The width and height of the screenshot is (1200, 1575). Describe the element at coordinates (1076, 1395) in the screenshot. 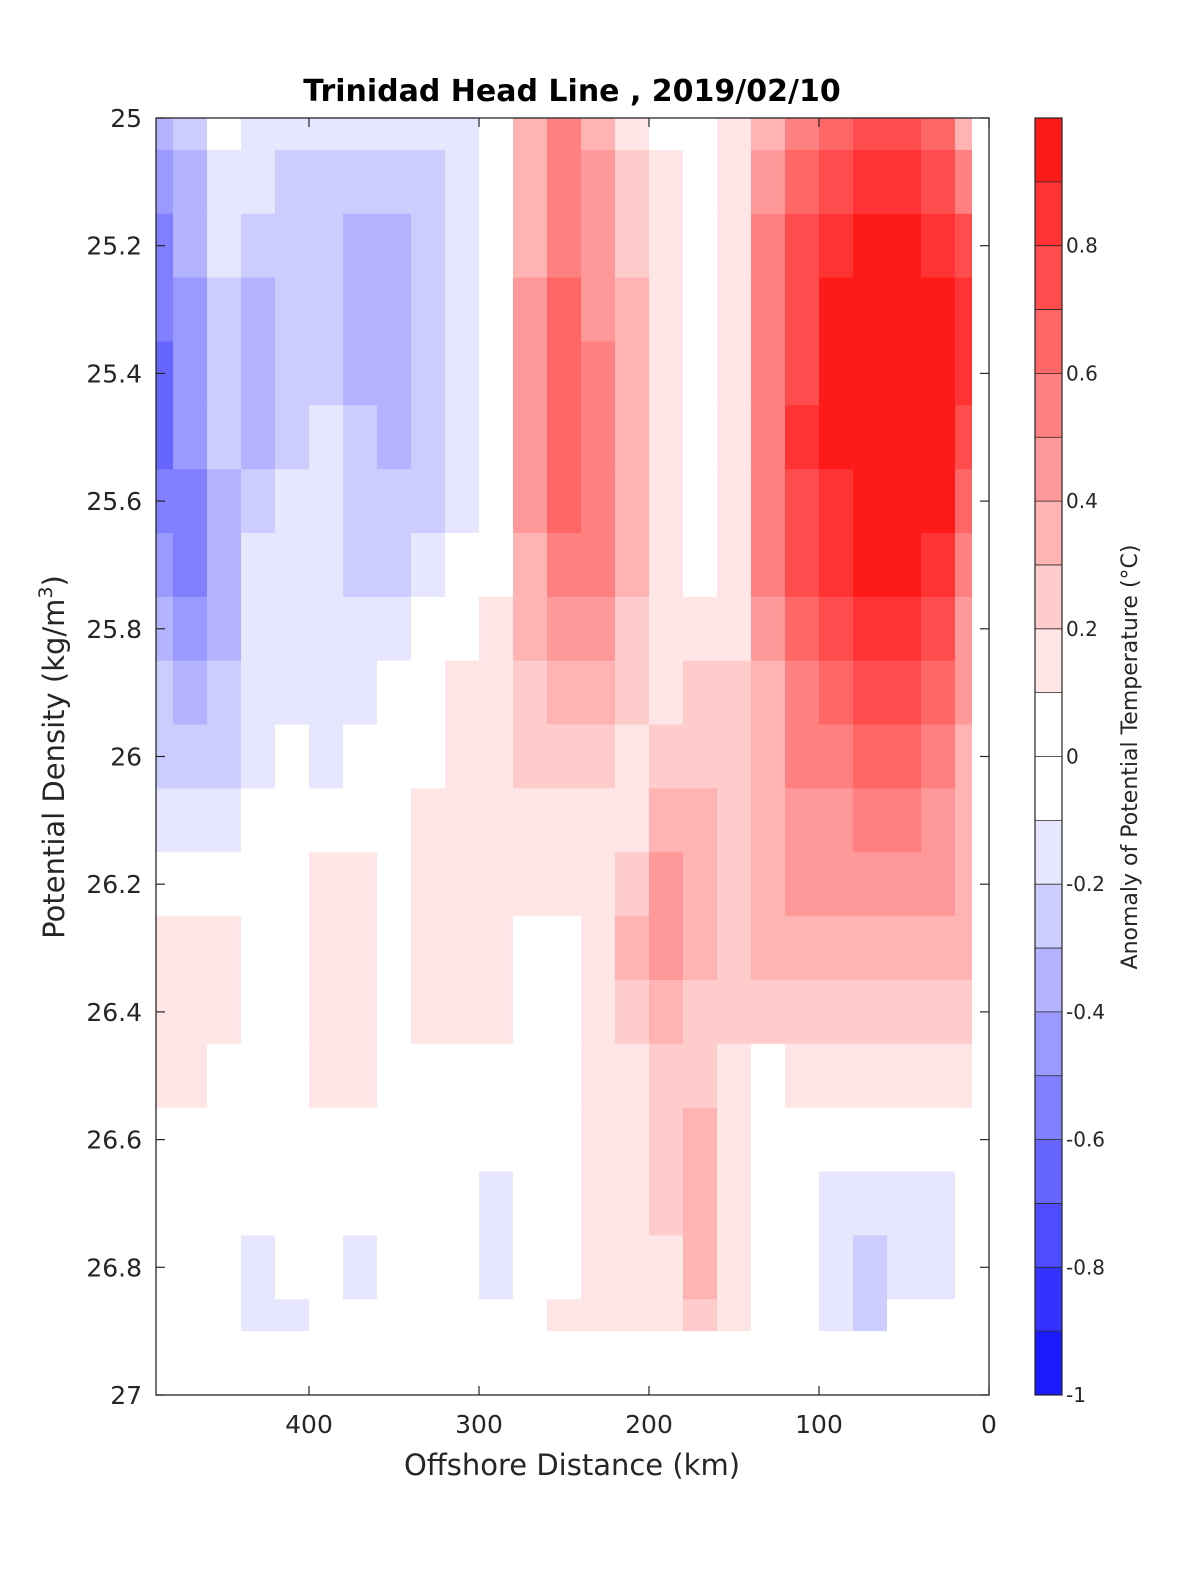

I see `colorbar-tick-label: -1` at that location.